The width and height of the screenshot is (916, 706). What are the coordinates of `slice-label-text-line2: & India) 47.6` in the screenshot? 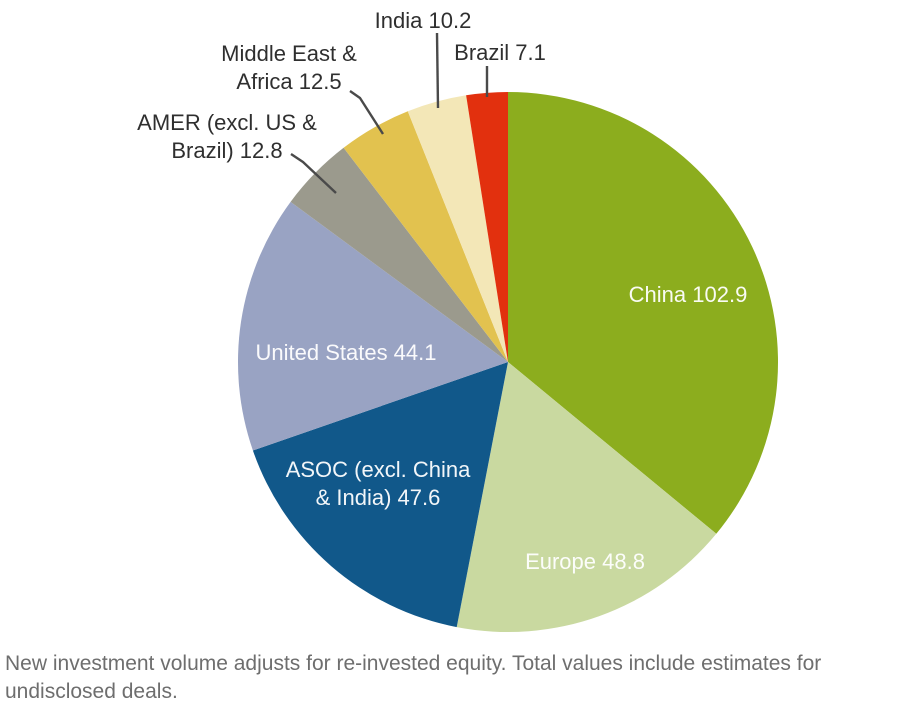 It's located at (378, 497).